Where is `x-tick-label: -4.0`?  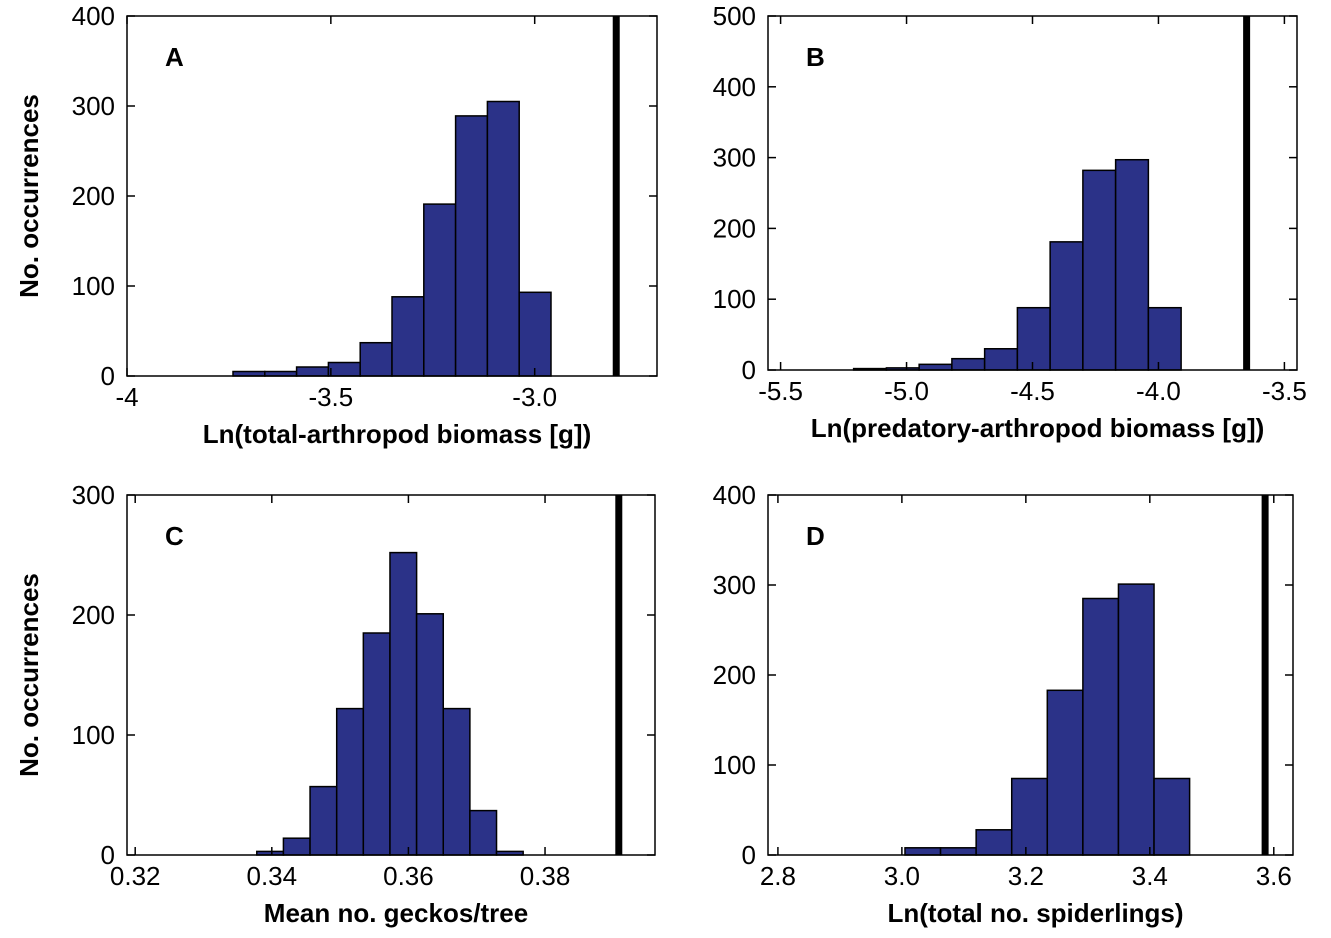
x-tick-label: -4.0 is located at coordinates (1158, 391).